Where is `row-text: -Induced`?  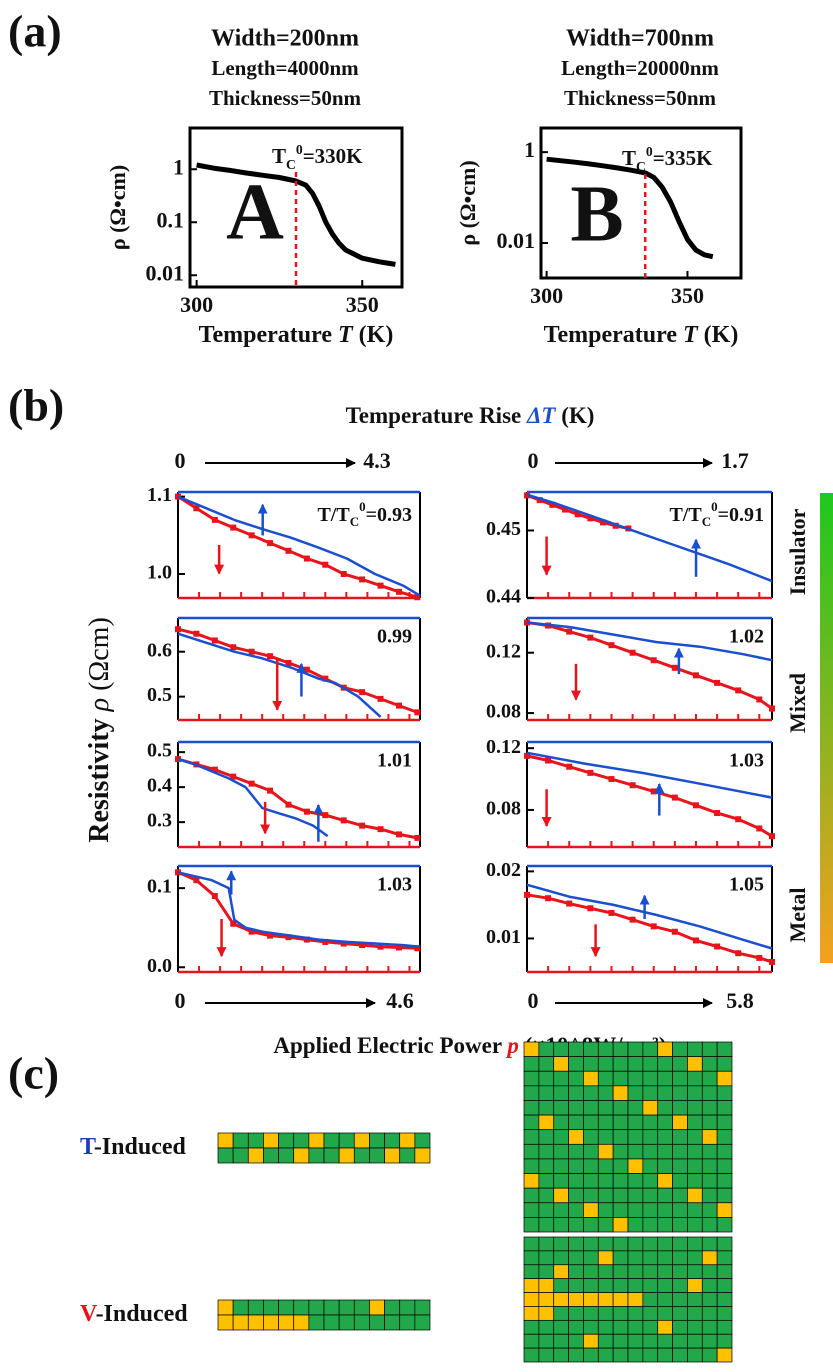
row-text: -Induced is located at coordinates (140, 1147).